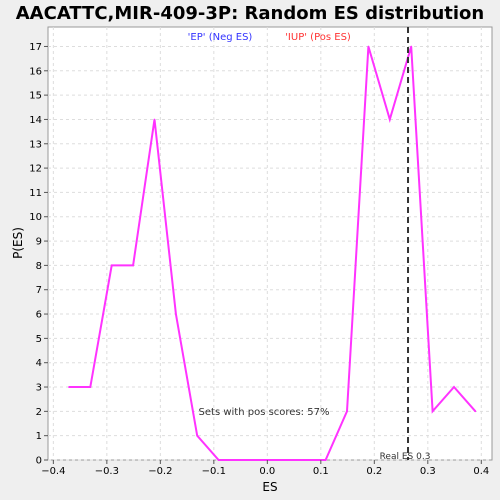  Describe the element at coordinates (35, 96) in the screenshot. I see `y-tick-label: 15` at that location.